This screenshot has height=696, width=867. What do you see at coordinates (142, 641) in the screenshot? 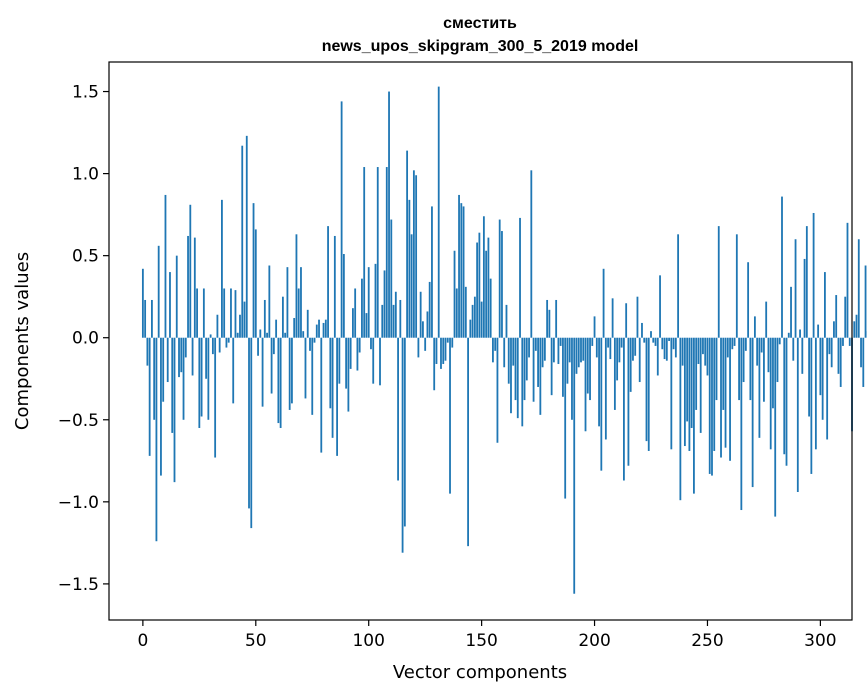
I see `x-tick-label: 0` at bounding box center [142, 641].